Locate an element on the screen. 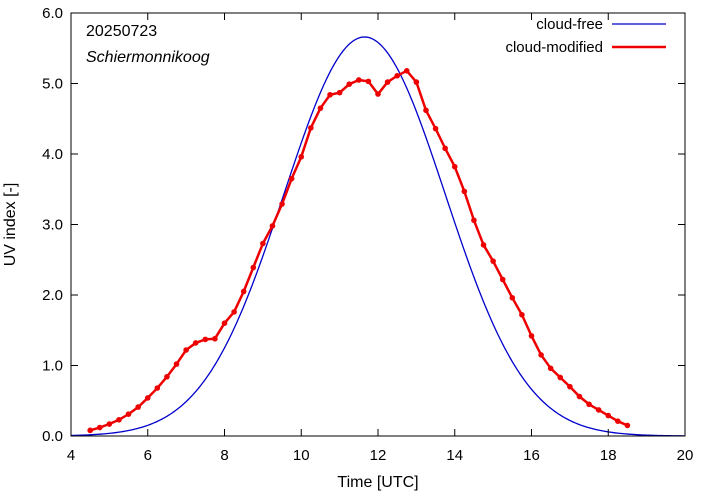 This screenshot has width=702, height=497. x-tick-label: 8 is located at coordinates (224, 455).